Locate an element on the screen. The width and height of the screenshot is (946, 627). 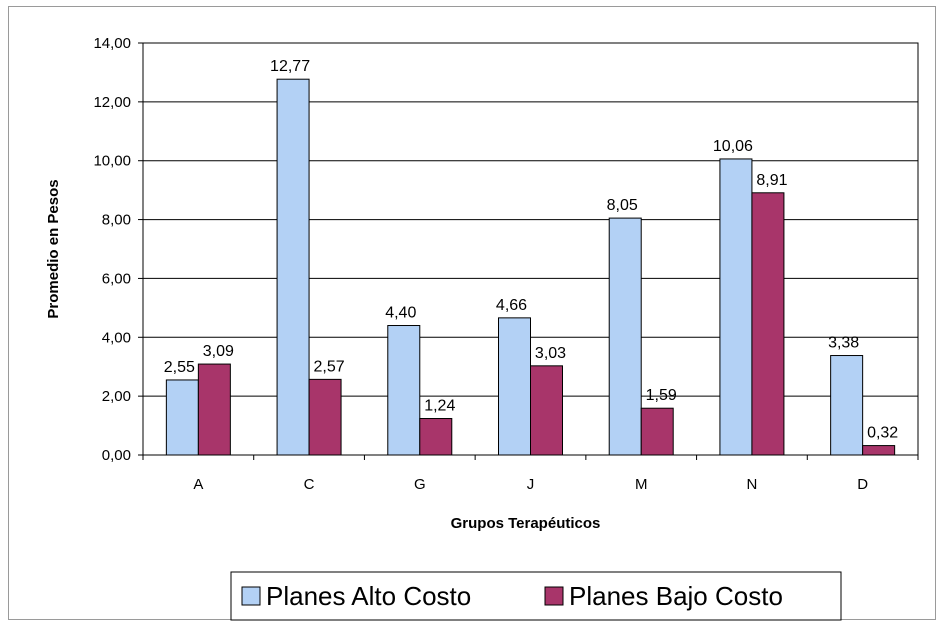
y-tick-label: 6,00 is located at coordinates (116, 278).